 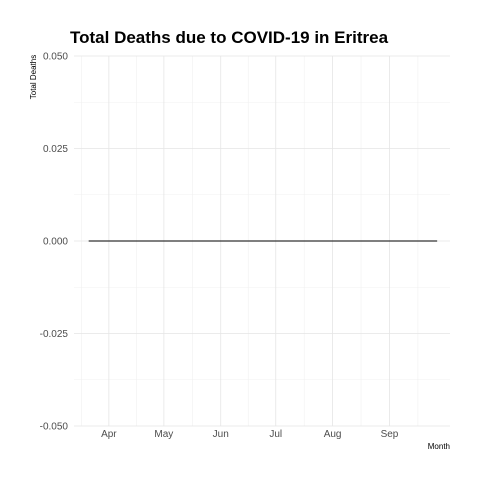 What do you see at coordinates (275, 434) in the screenshot?
I see `x-tick-label: Jul` at bounding box center [275, 434].